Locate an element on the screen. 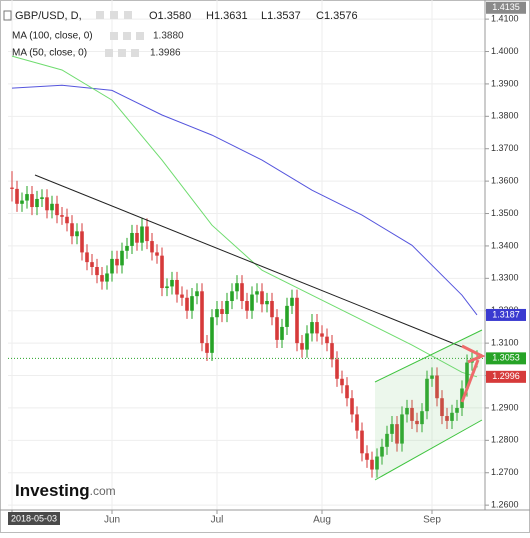  x-tick-label: Sep is located at coordinates (432, 520).